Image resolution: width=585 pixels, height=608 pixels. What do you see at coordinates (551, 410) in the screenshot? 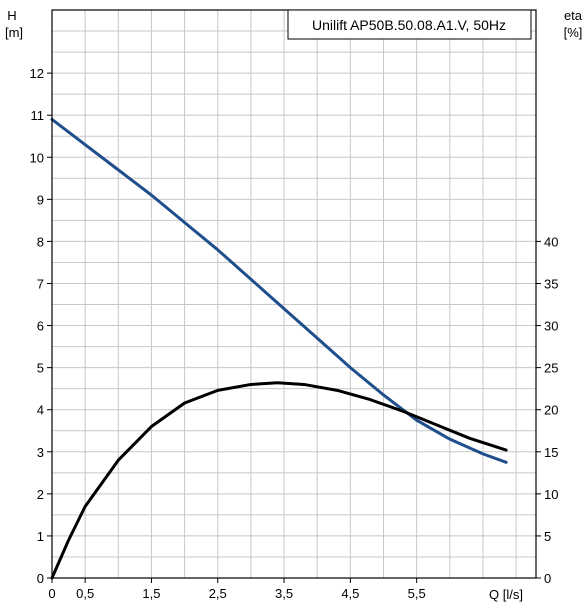
I see `y-right-tick-label: 20` at bounding box center [551, 410].